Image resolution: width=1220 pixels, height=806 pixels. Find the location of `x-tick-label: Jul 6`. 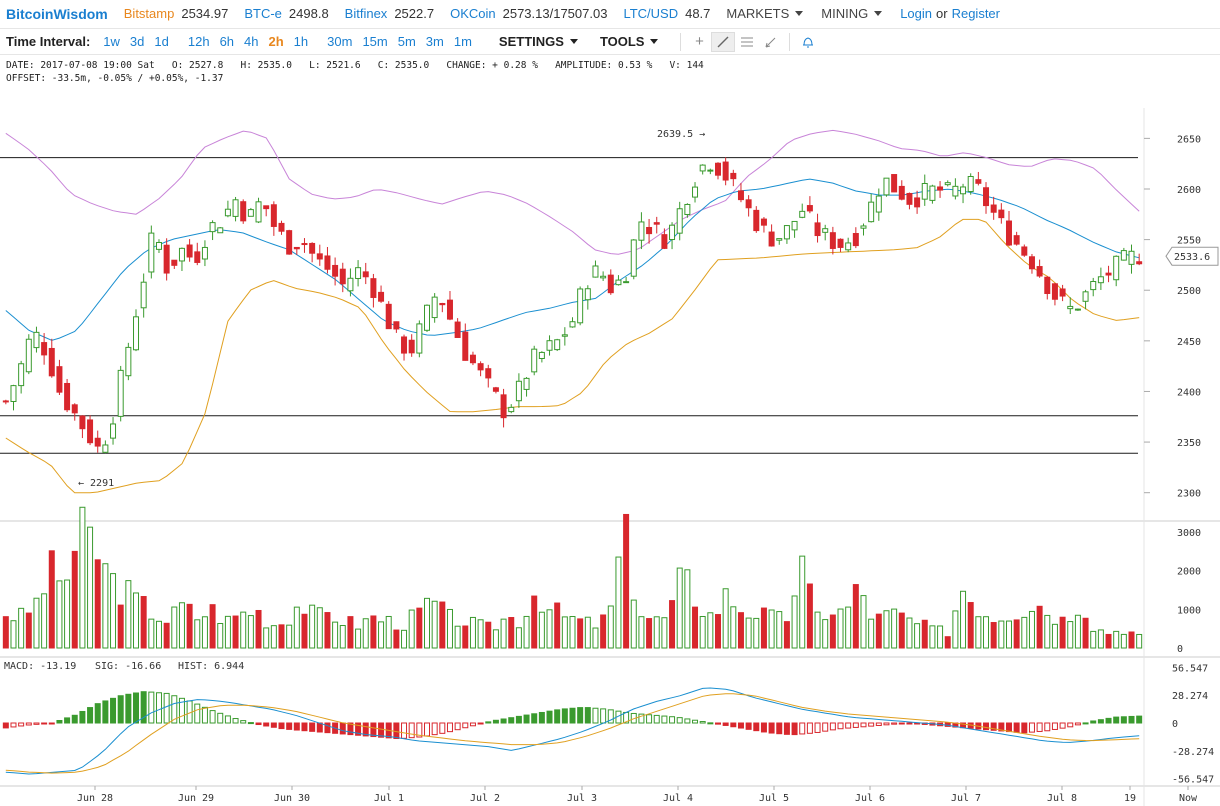

x-tick-label: Jul 6 is located at coordinates (870, 798).